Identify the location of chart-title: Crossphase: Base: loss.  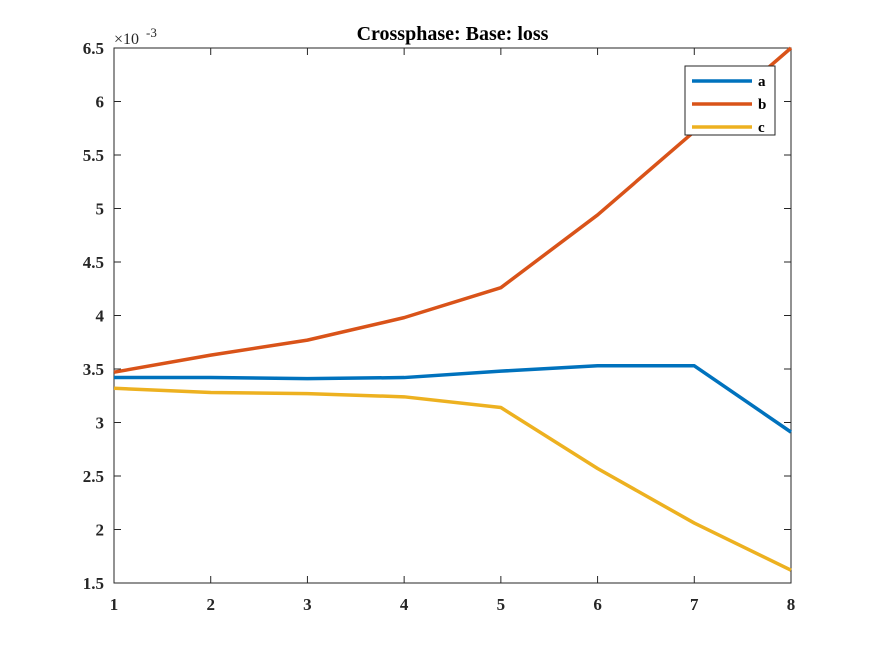
(453, 34).